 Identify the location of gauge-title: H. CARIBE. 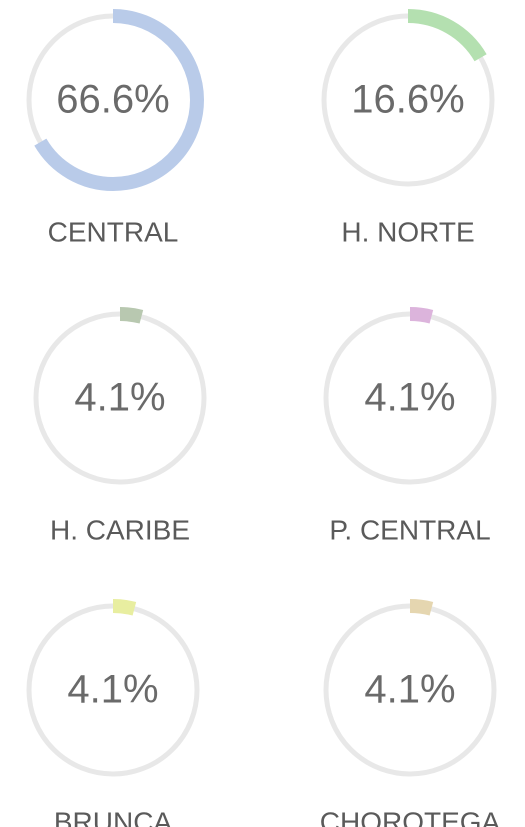
(120, 529).